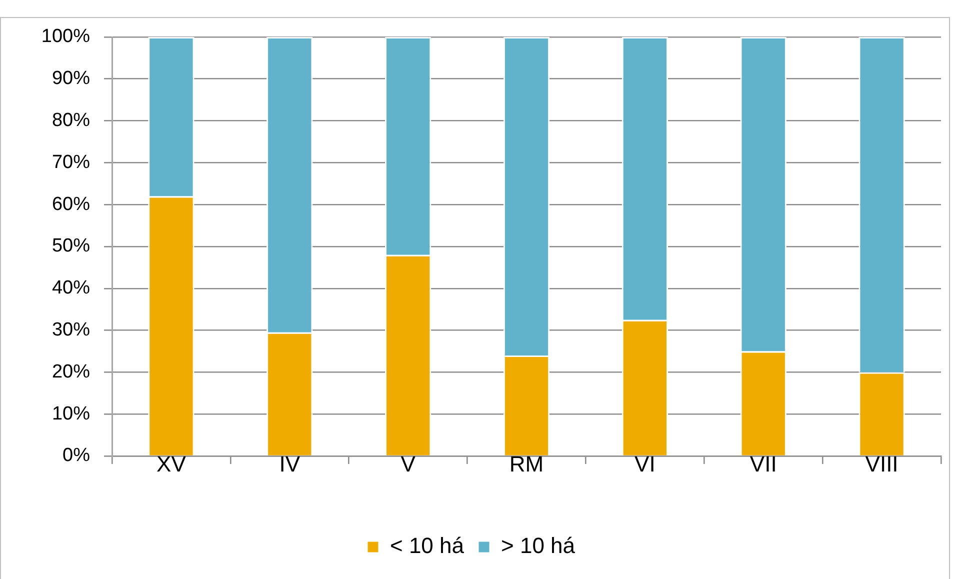  I want to click on y-tick-label: 80%, so click(71, 121).